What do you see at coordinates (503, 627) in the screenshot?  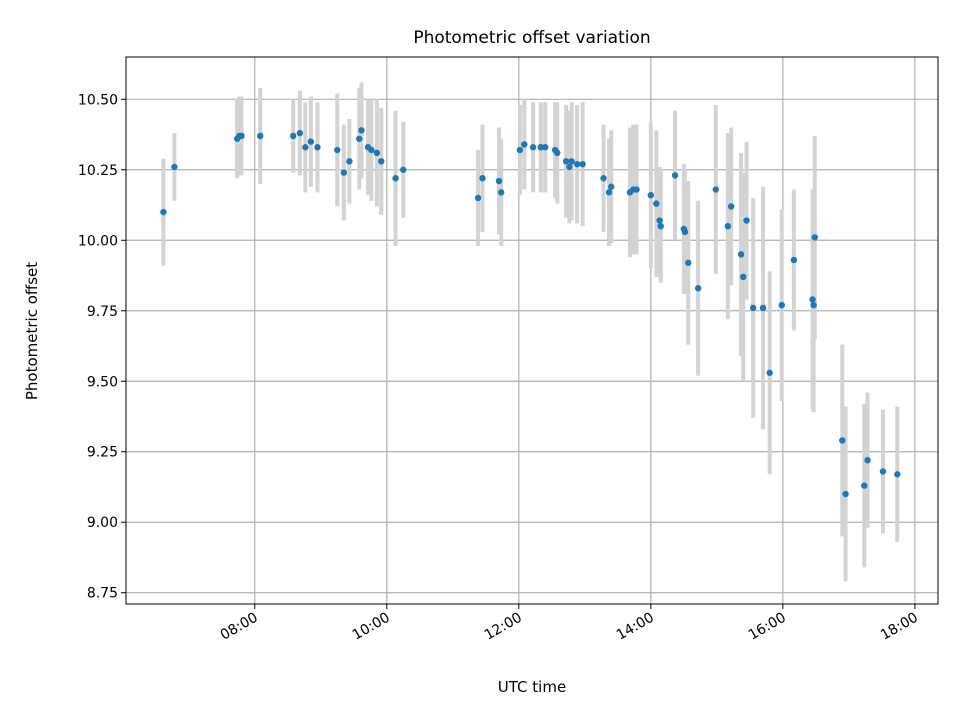 I see `x-tick-label: 12:00` at bounding box center [503, 627].